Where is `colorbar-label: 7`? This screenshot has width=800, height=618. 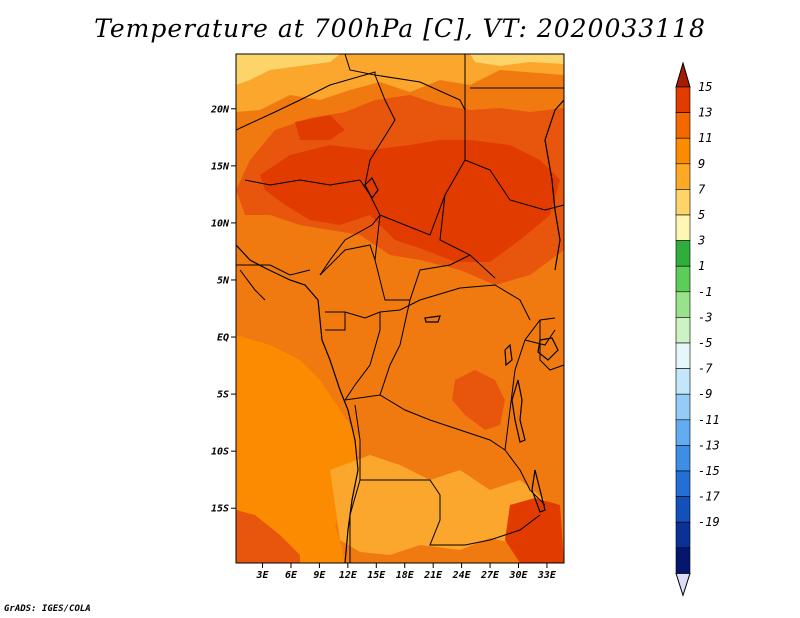
colorbar-label: 7 is located at coordinates (702, 189).